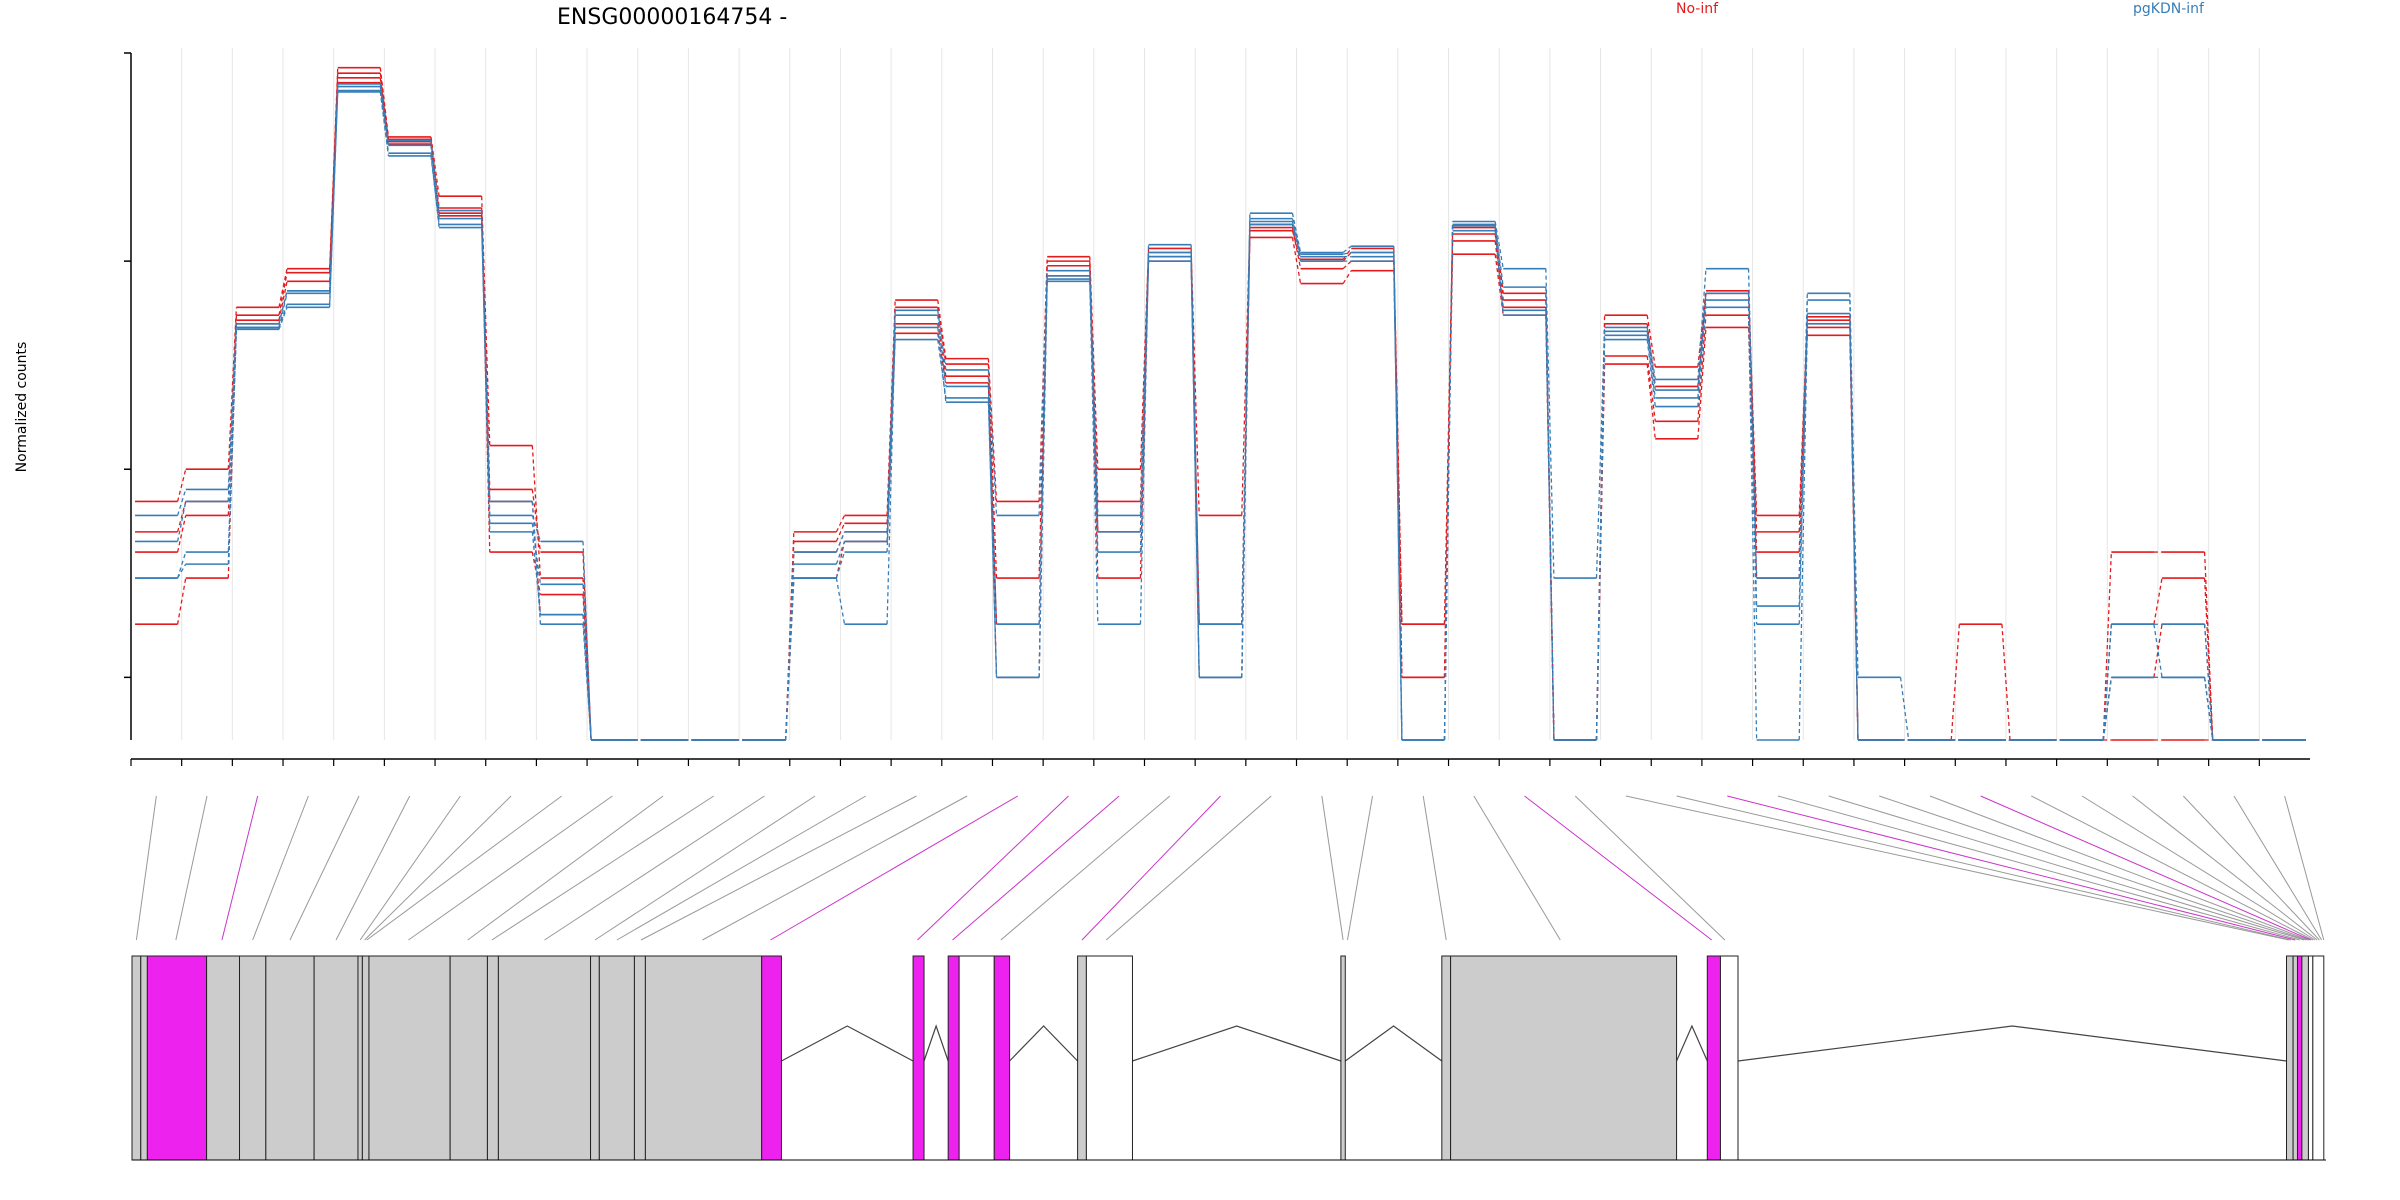 This screenshot has height=1200, width=2400. I want to click on legend-label-pgkdn-inf: pgKDN-inf, so click(2169, 9).